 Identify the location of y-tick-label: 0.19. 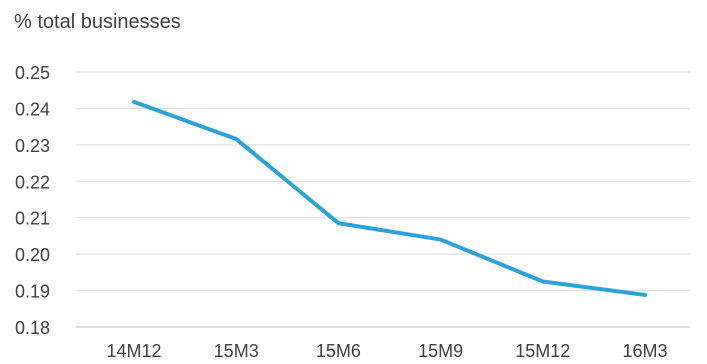
(32, 292).